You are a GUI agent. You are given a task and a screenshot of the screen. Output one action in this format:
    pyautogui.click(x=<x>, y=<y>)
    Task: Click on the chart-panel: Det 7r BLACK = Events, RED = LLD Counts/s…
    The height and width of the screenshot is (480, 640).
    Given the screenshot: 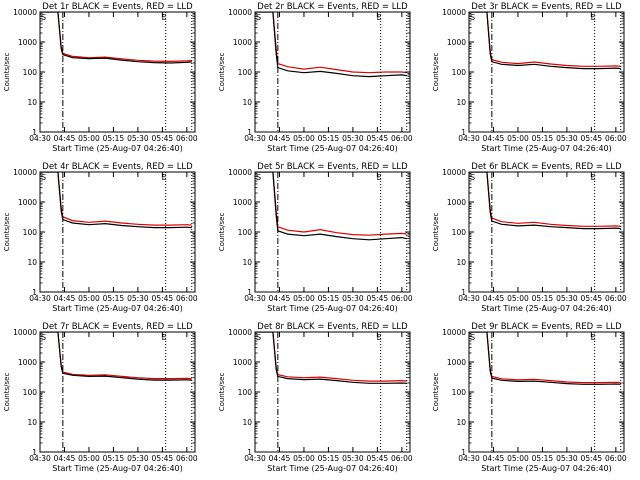 What is the action you would take?
    pyautogui.click(x=100, y=397)
    